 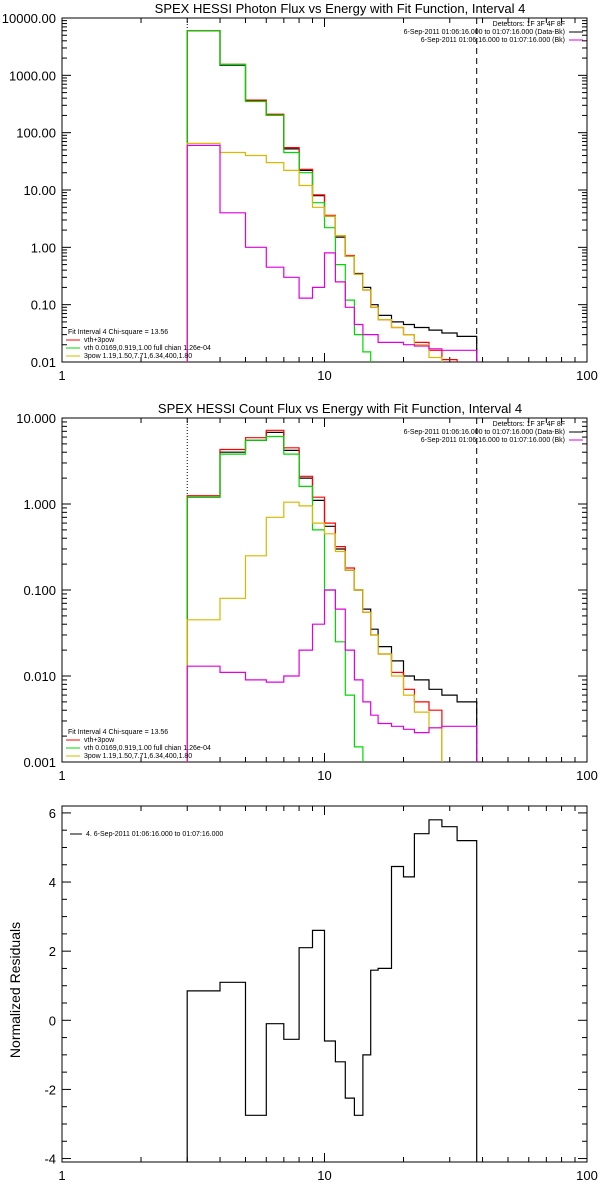 What do you see at coordinates (15, 990) in the screenshot?
I see `y-axis-label: Normalized Residuals` at bounding box center [15, 990].